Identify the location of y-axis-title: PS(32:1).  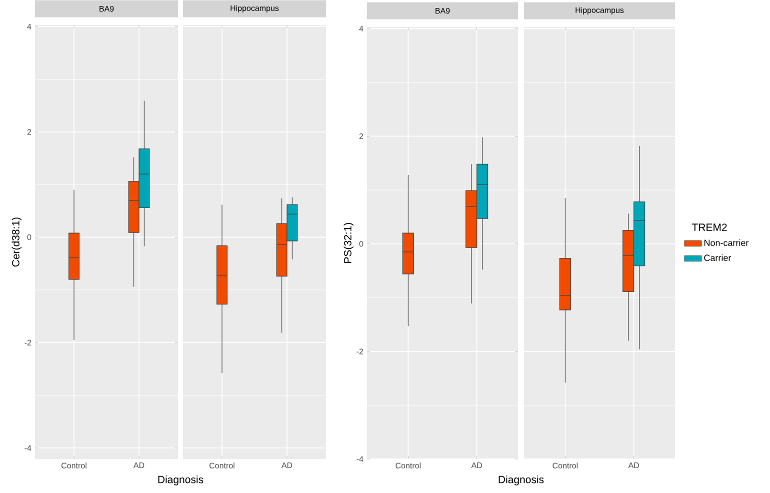
(349, 242).